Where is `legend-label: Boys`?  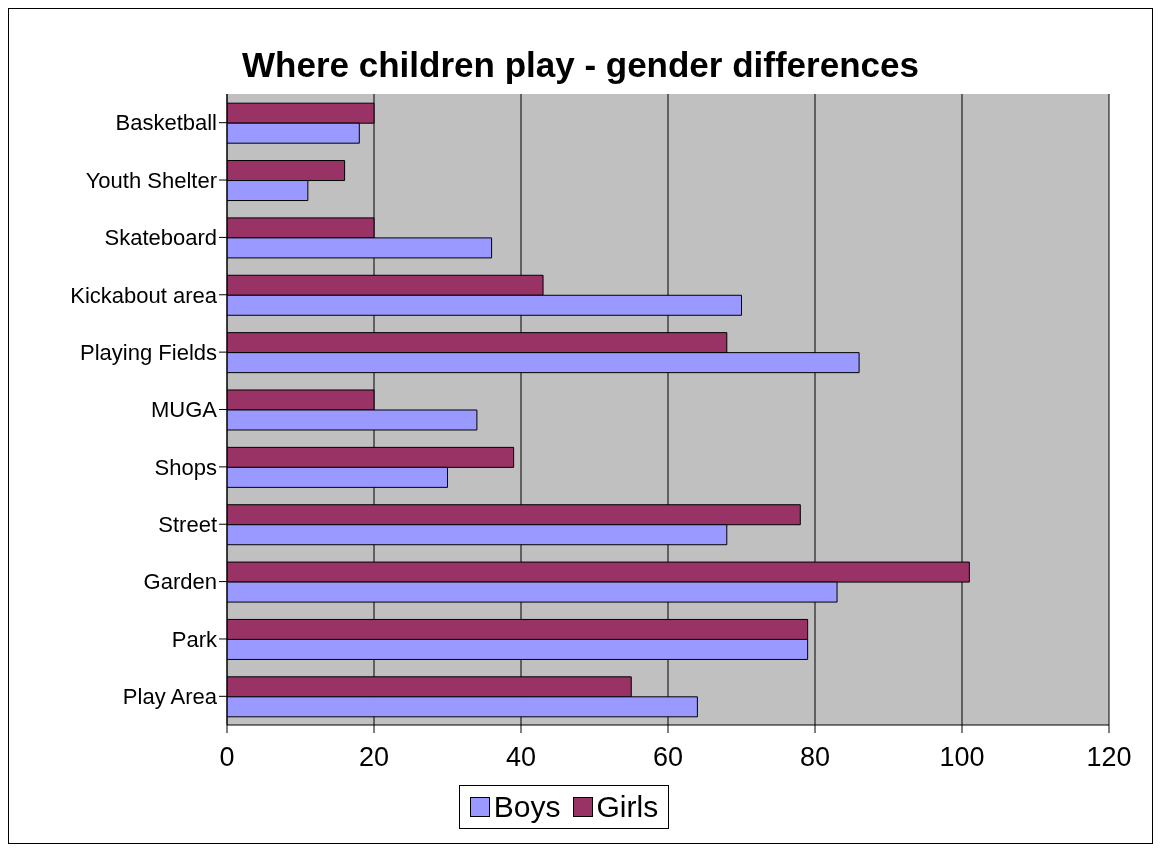 legend-label: Boys is located at coordinates (526, 807).